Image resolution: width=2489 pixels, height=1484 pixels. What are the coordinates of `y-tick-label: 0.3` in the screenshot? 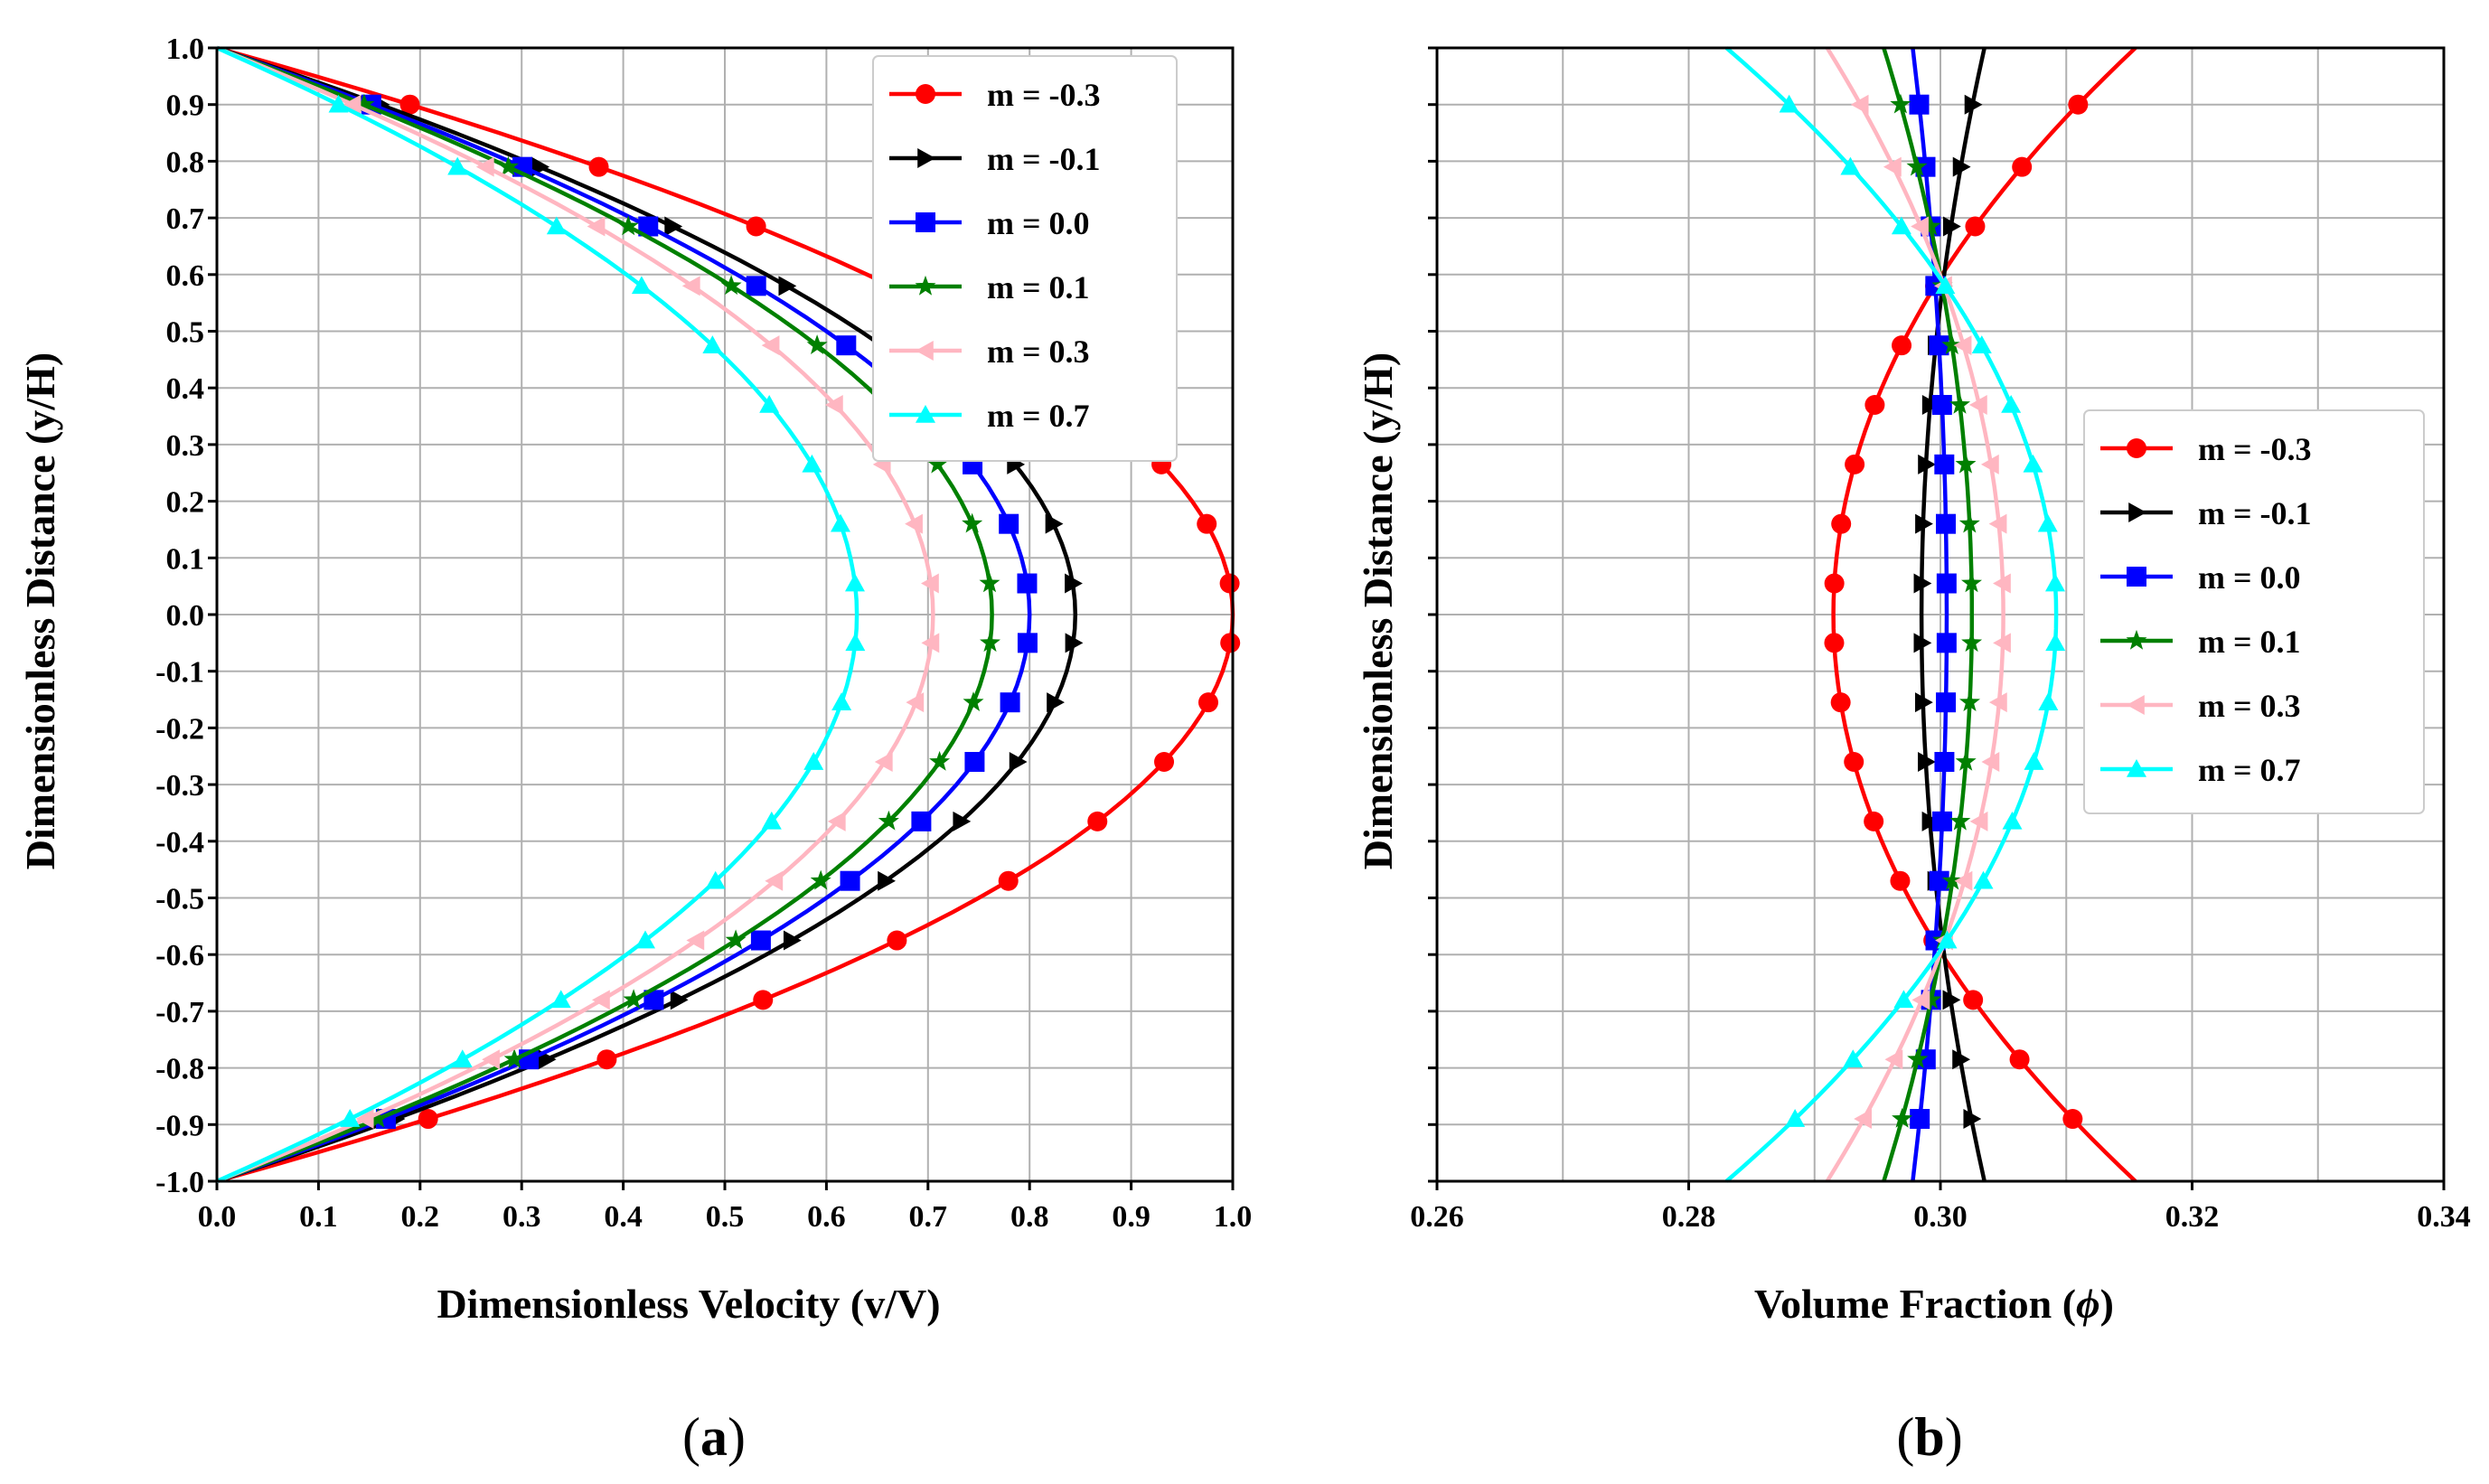 It's located at (185, 446).